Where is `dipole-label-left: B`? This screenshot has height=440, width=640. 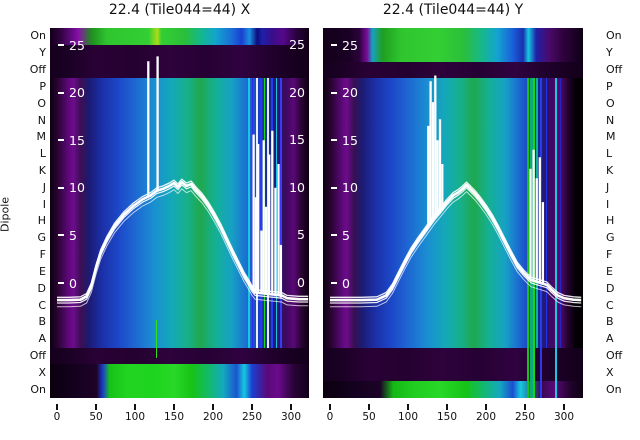 dipole-label-left: B is located at coordinates (42, 322).